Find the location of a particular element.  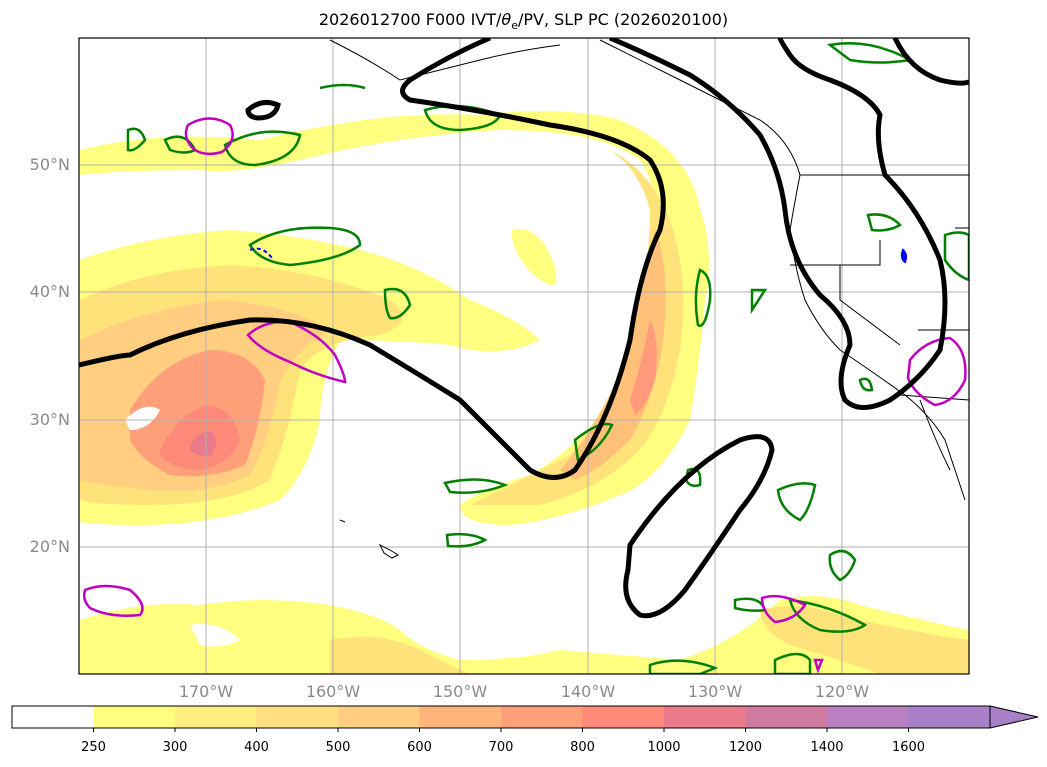

hawaii-islet is located at coordinates (342, 521).